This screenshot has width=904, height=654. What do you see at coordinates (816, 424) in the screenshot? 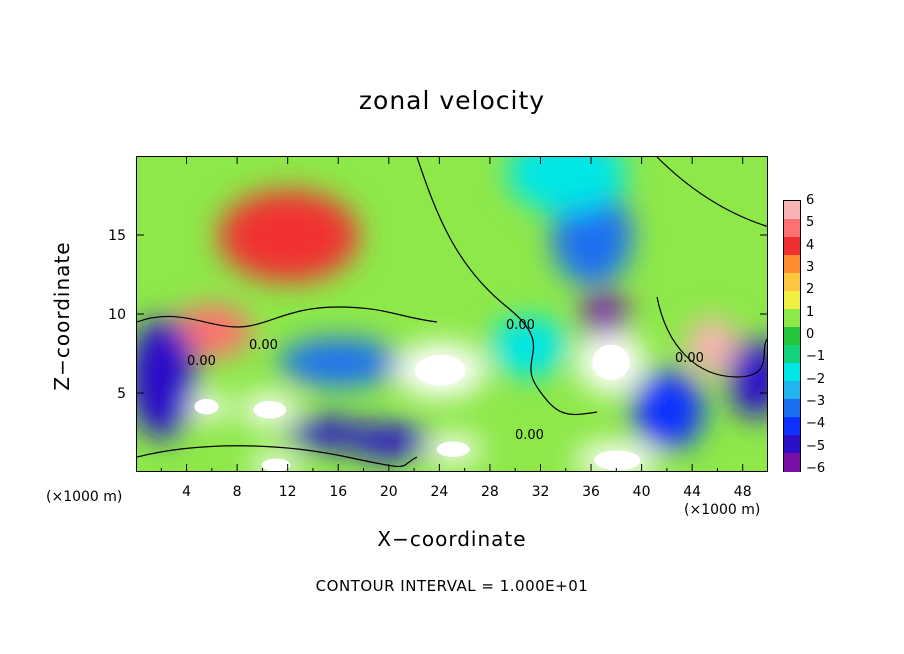
I see `colorbar-tick-label: −4` at bounding box center [816, 424].